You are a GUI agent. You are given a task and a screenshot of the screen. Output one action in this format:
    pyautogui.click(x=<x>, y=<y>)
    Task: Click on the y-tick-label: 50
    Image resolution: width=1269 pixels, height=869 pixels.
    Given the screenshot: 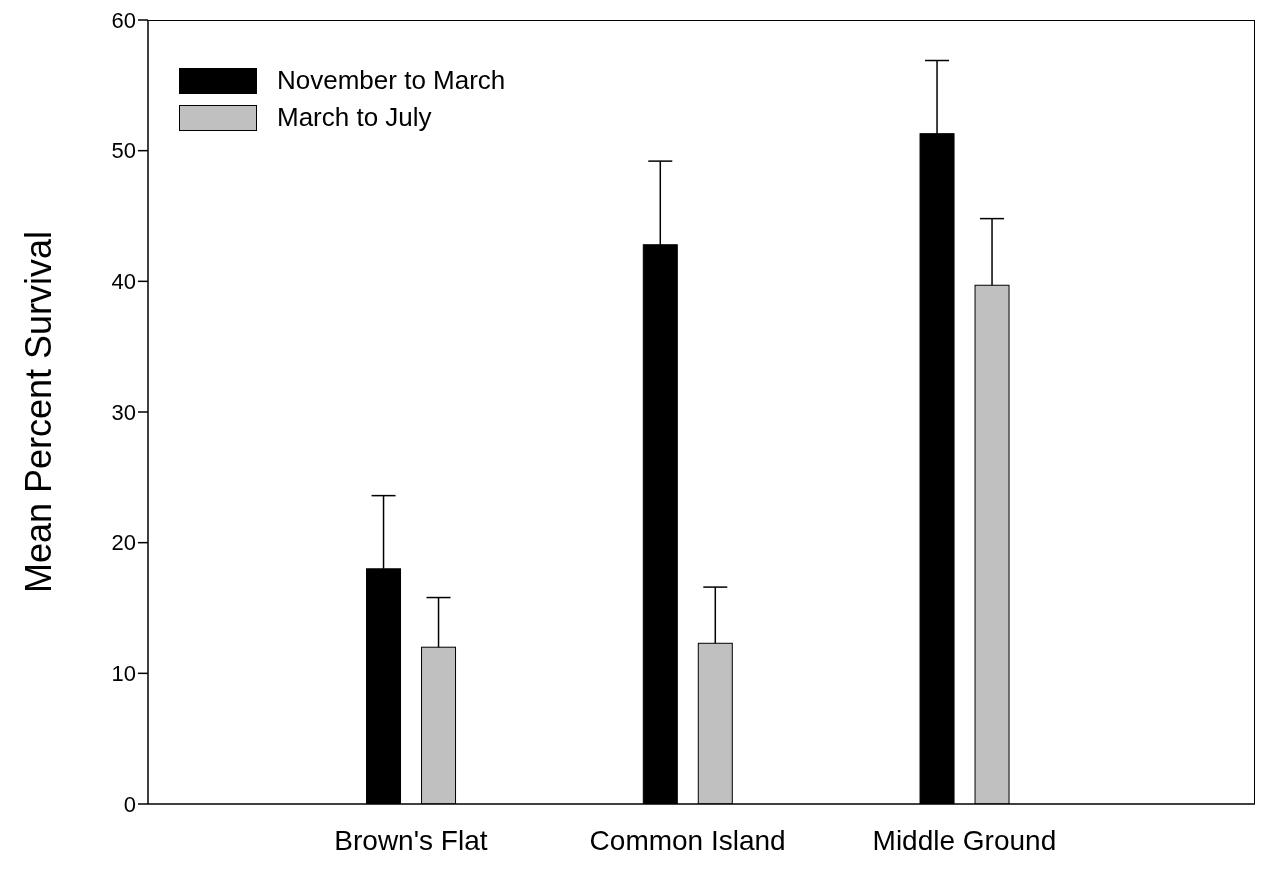 What is the action you would take?
    pyautogui.click(x=123, y=151)
    